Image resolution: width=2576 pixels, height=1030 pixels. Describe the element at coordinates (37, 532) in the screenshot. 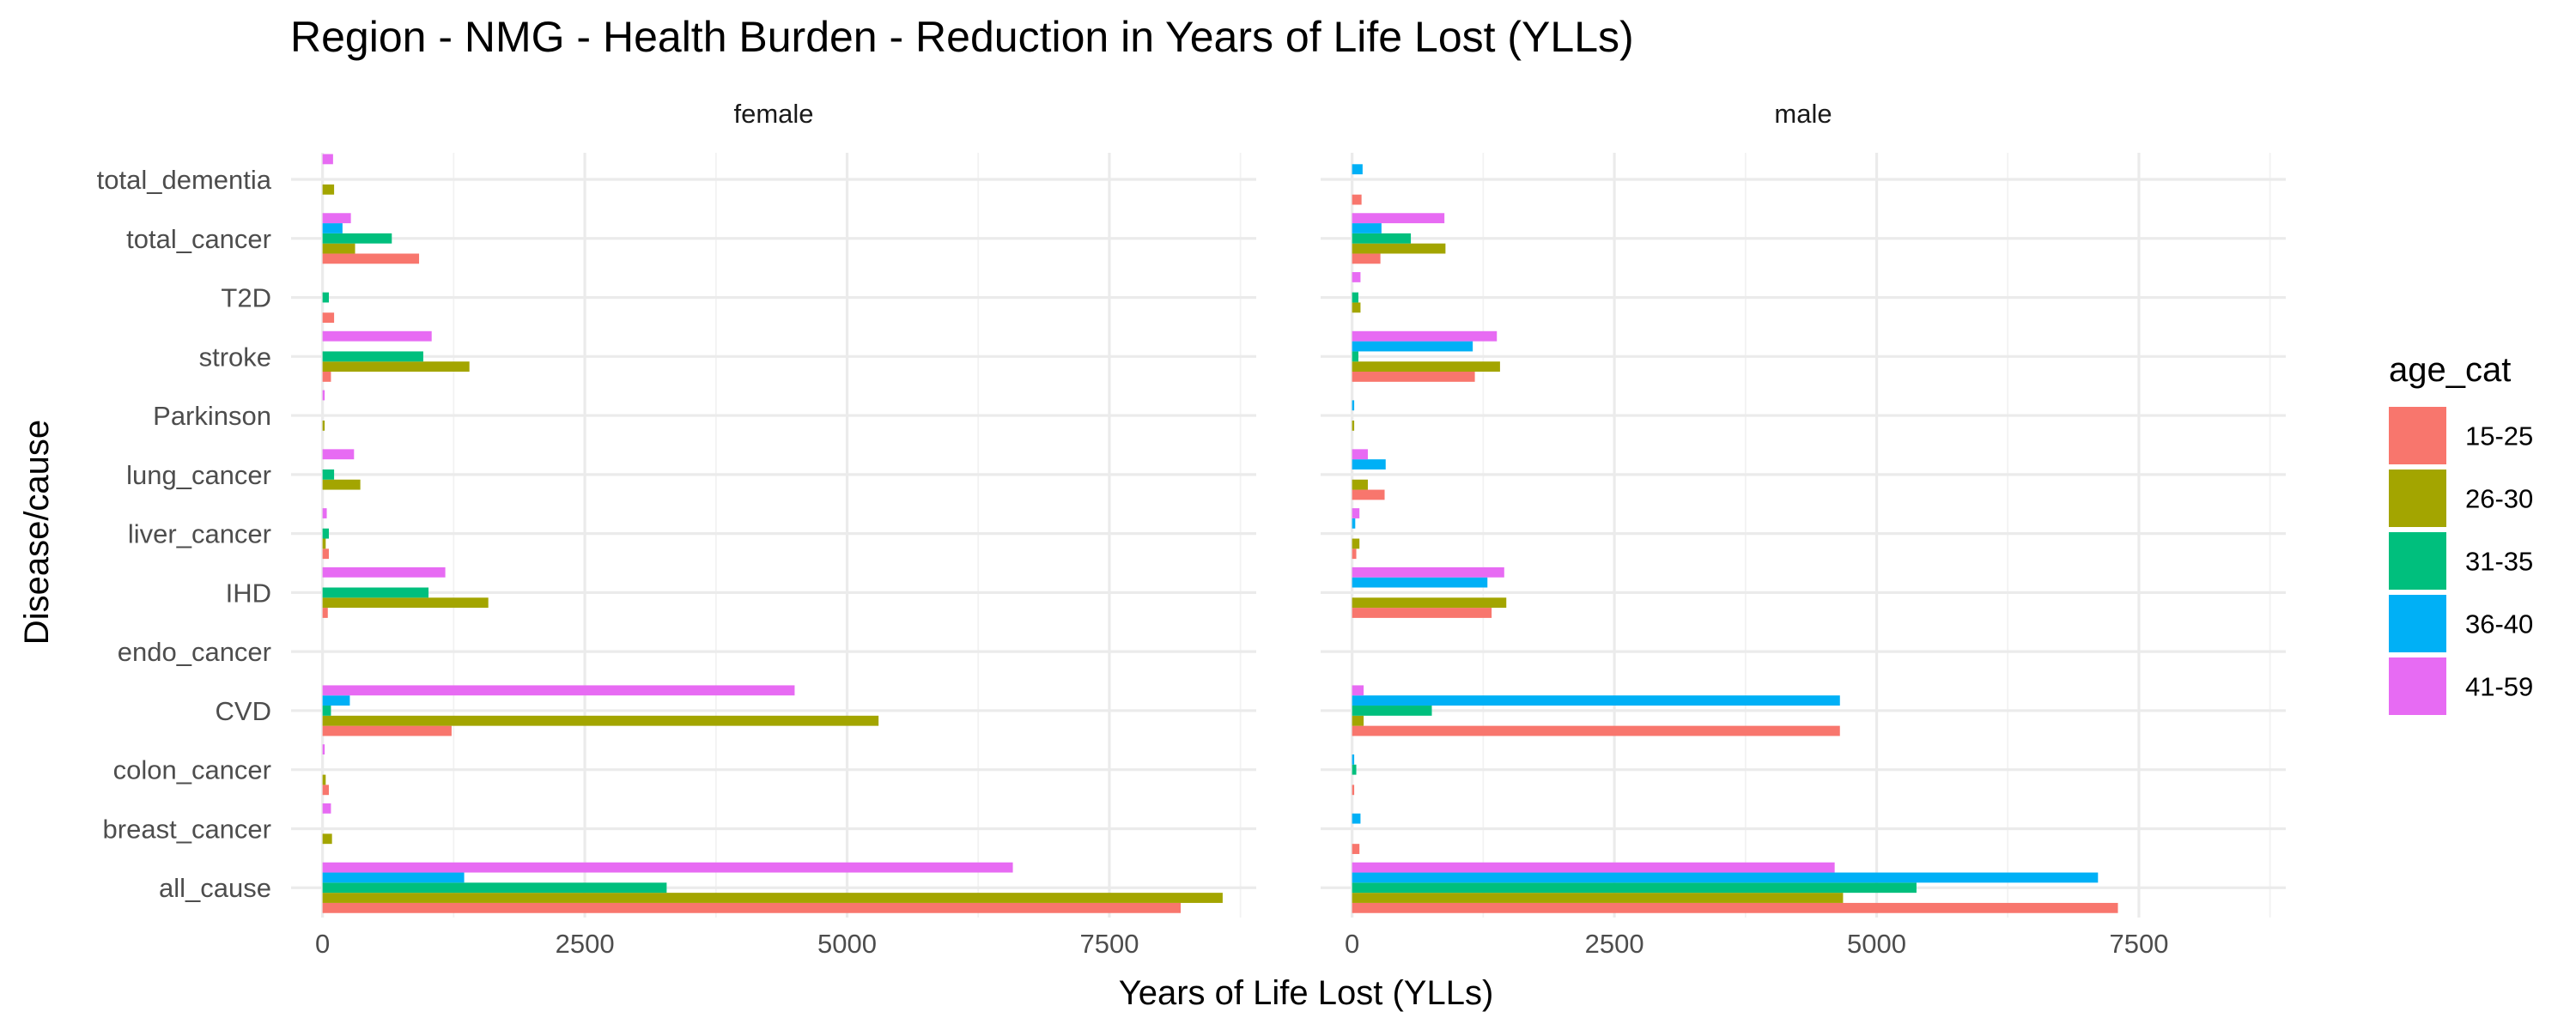

I see `y-axis-title: Disease/cause` at that location.